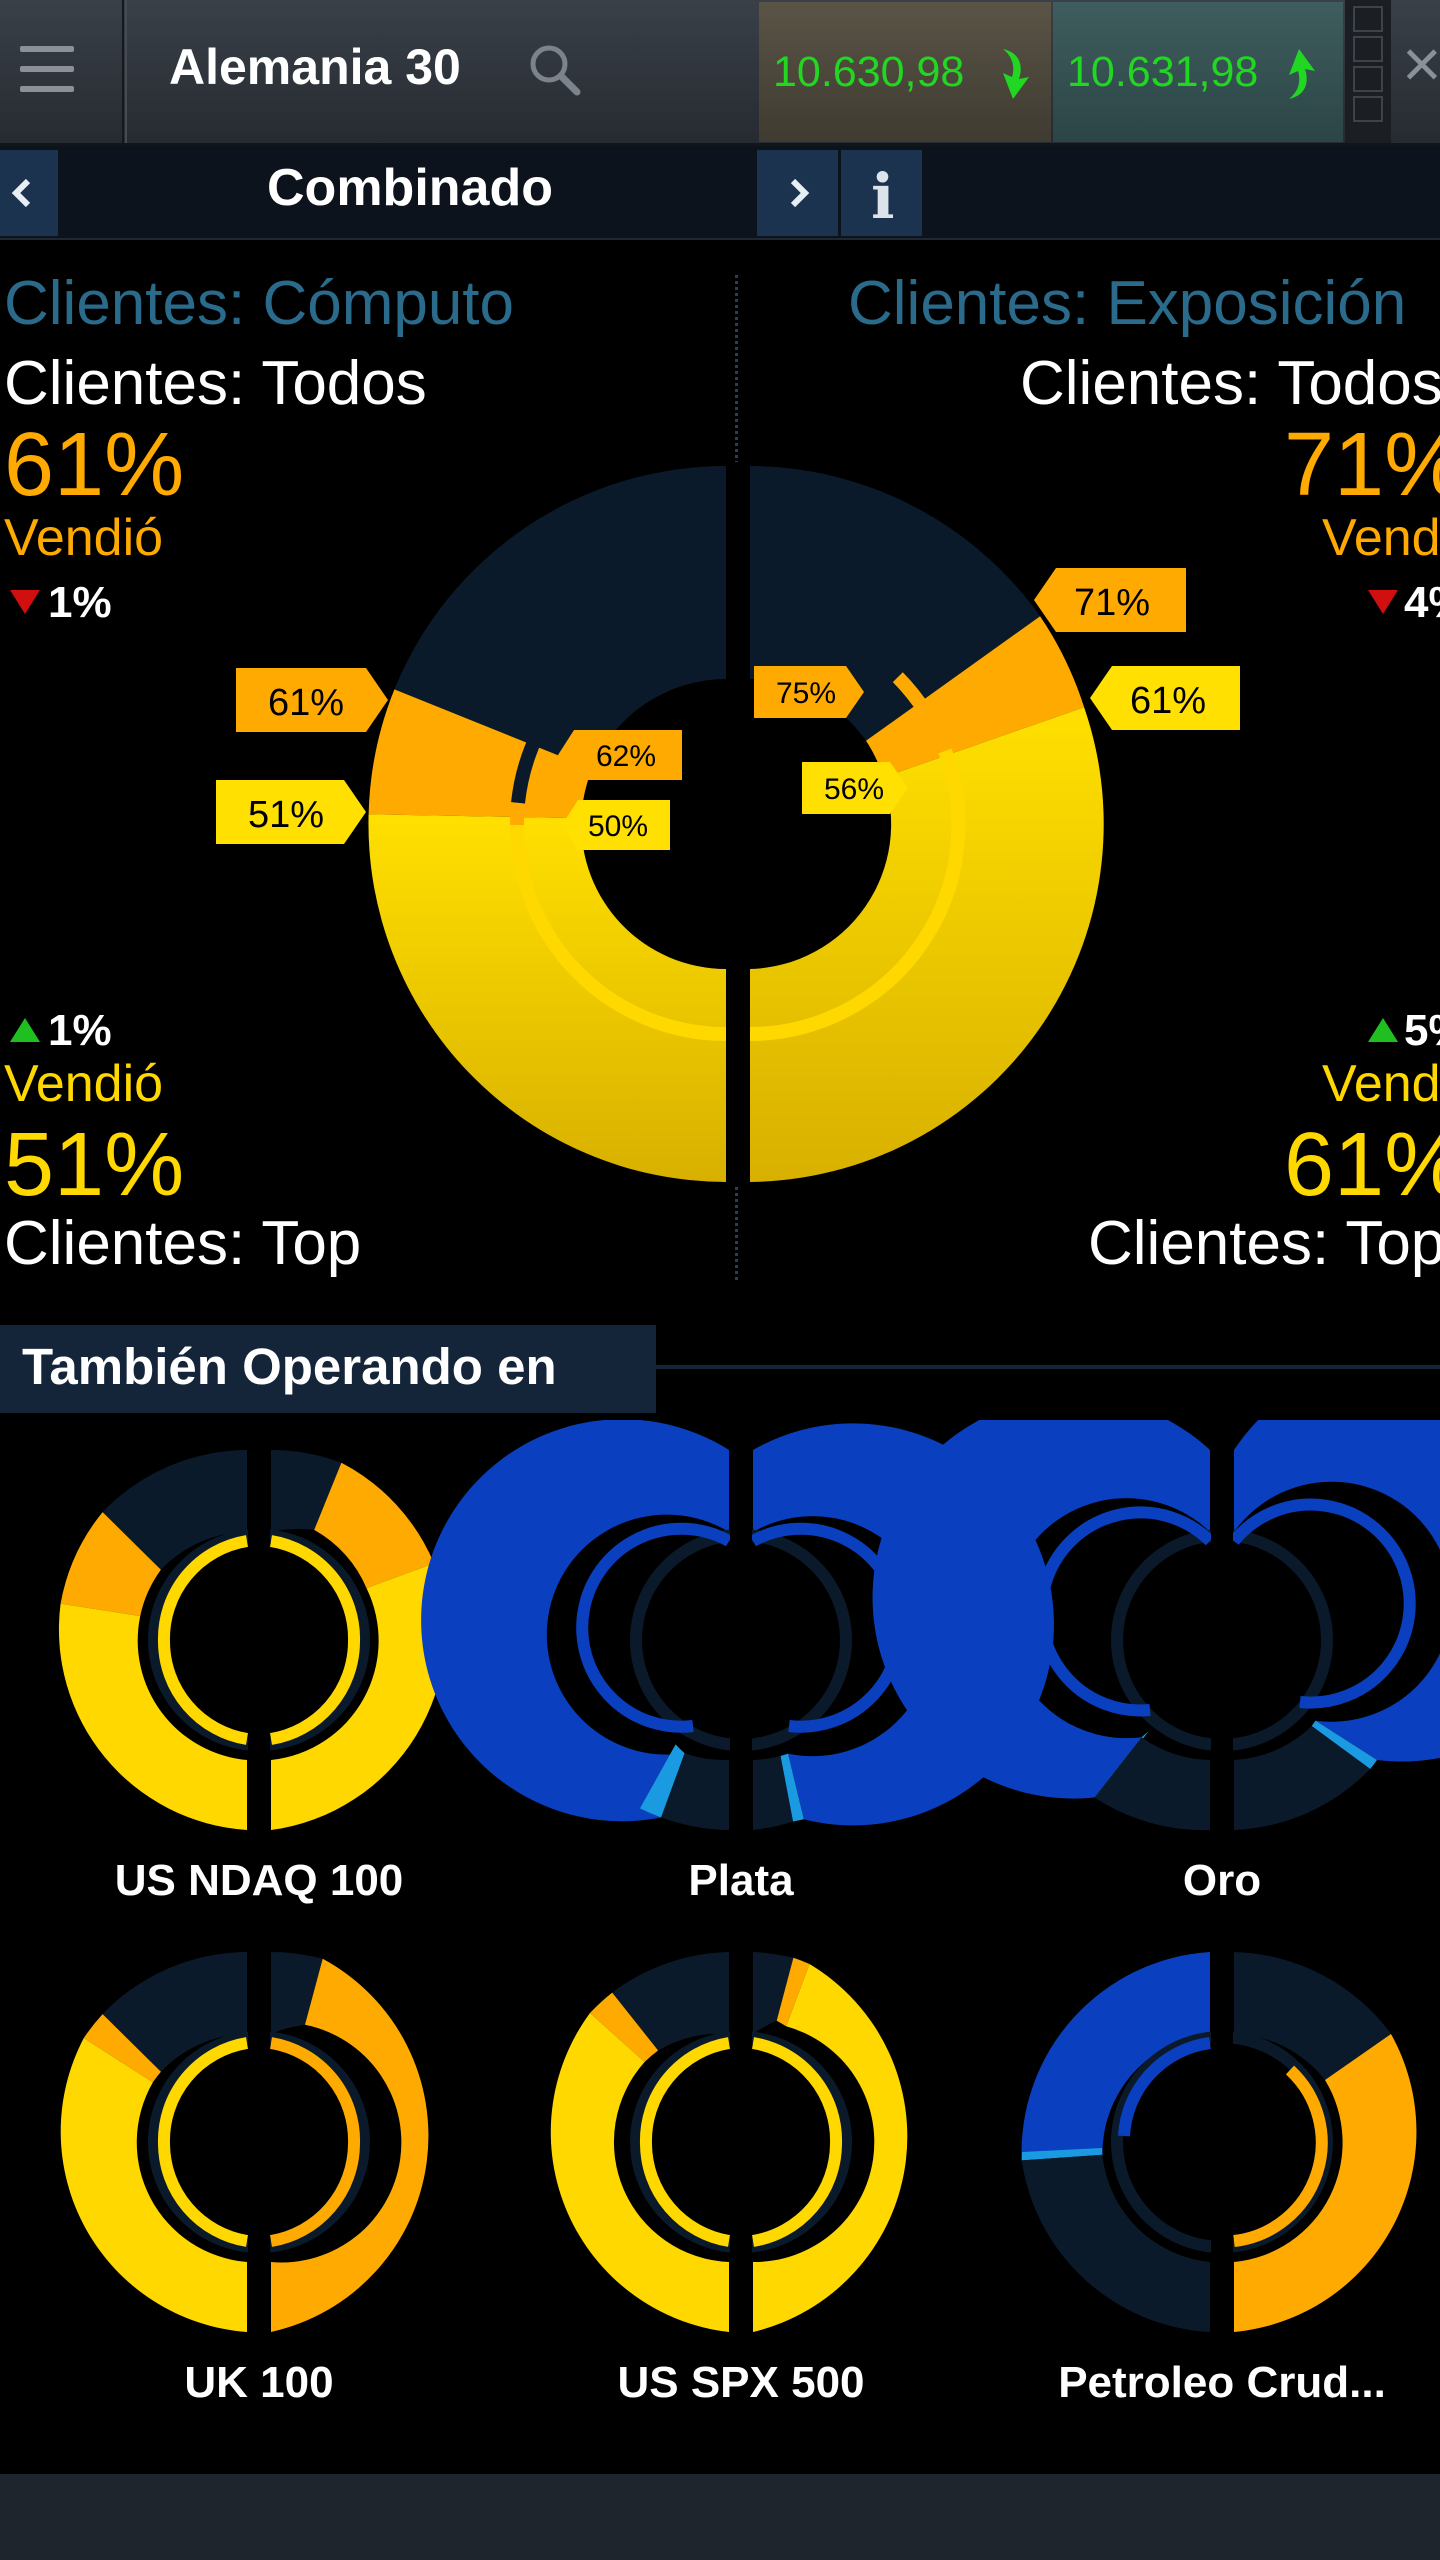 Image resolution: width=1440 pixels, height=2560 pixels. Describe the element at coordinates (1362, 1165) in the screenshot. I see `right-top-pct: 61%` at that location.